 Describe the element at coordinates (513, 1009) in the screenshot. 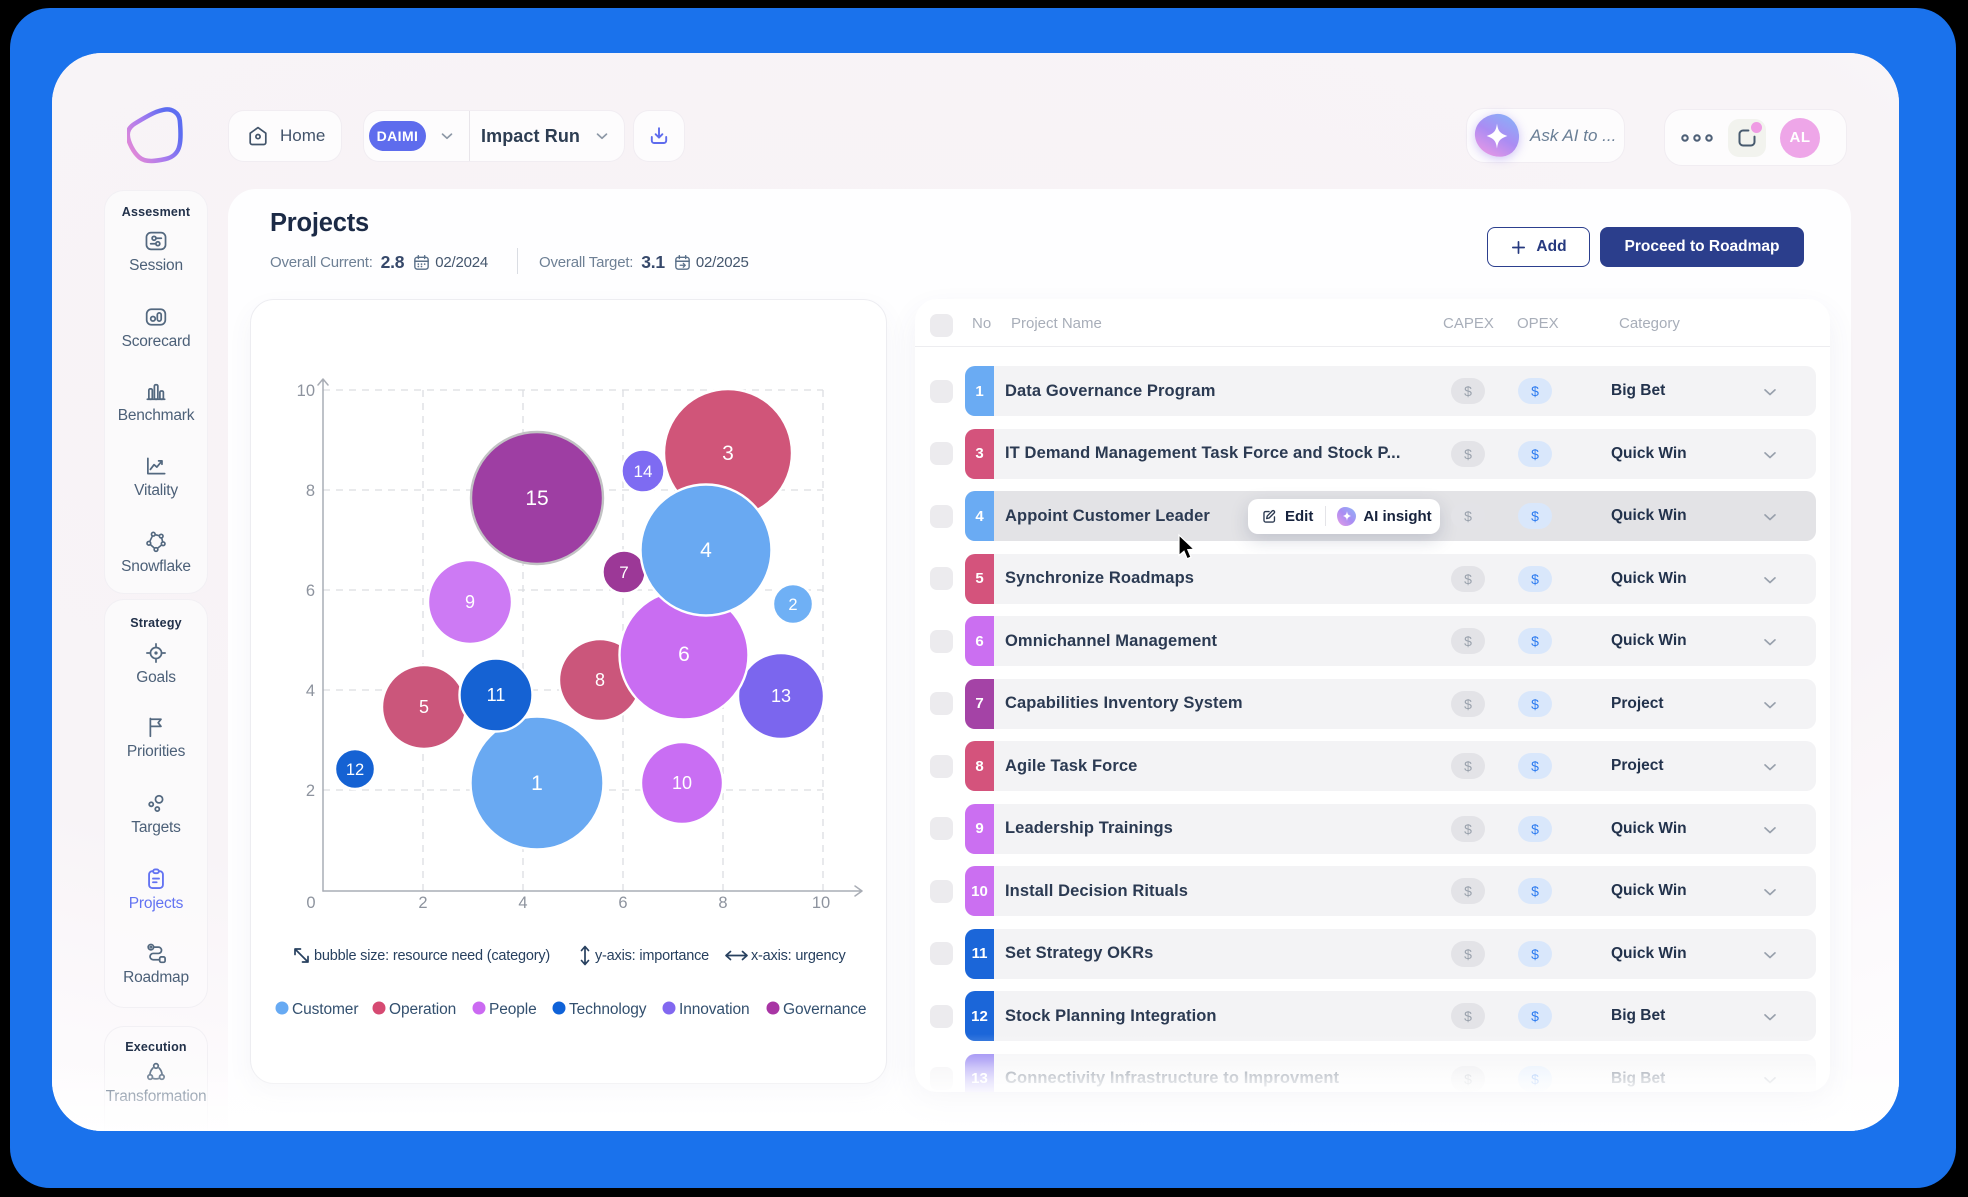

I see `svg-text: People` at that location.